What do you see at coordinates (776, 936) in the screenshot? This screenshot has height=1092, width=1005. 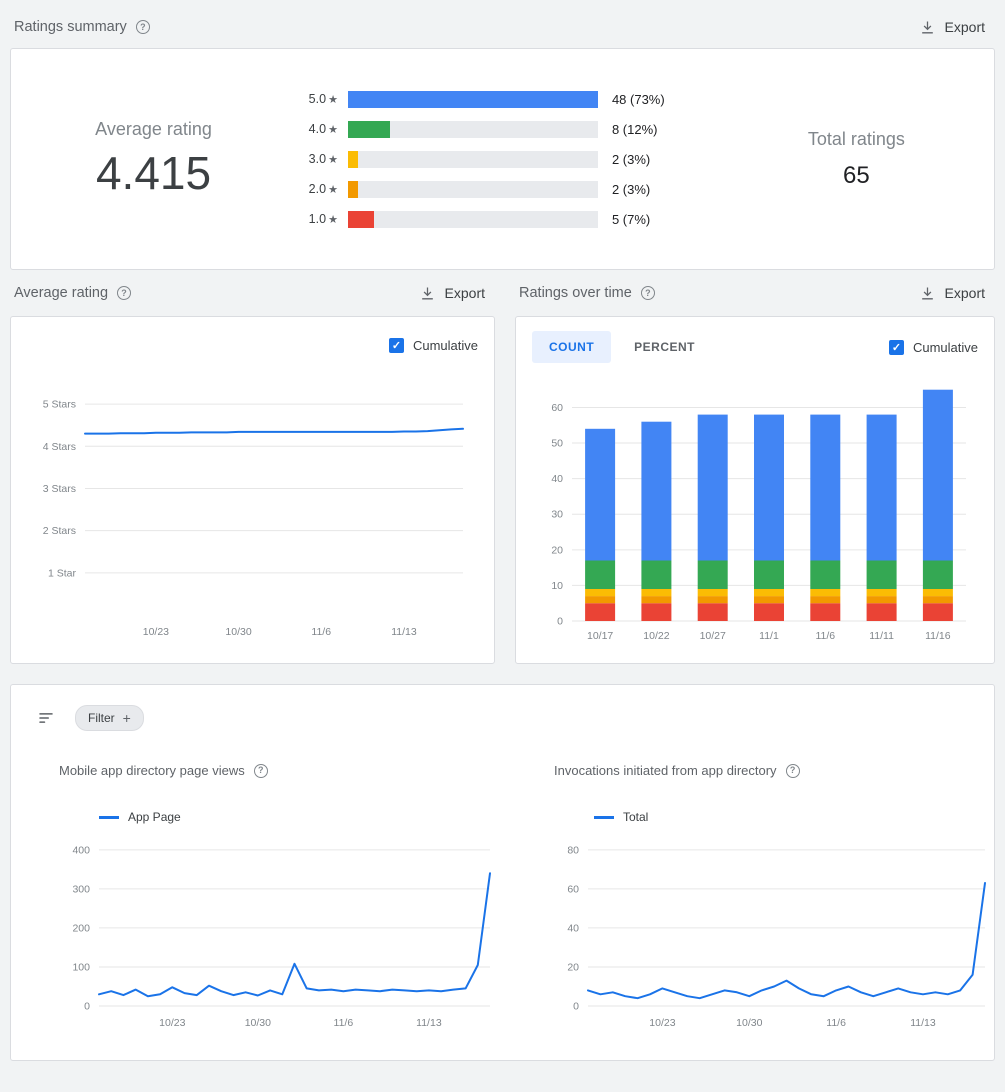 I see `invocations-chart: 0 20 40 60 80 10/23 10/30 11/6 11/13` at bounding box center [776, 936].